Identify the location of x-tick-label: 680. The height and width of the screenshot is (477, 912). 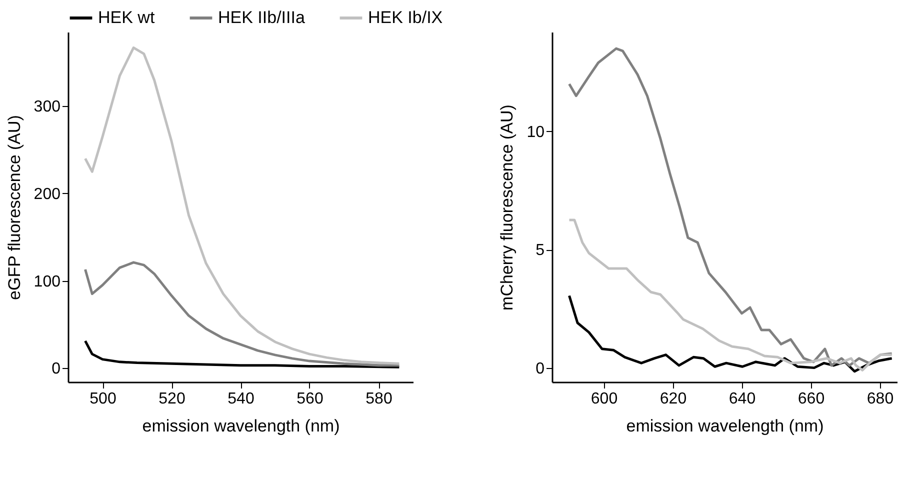
(880, 399).